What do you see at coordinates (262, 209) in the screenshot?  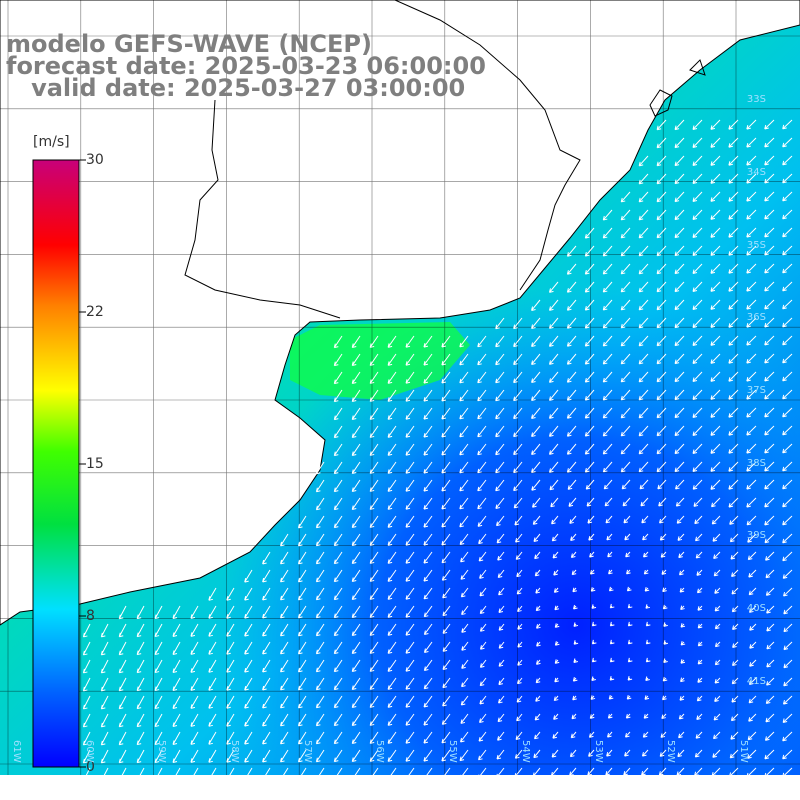 I see `river-border` at bounding box center [262, 209].